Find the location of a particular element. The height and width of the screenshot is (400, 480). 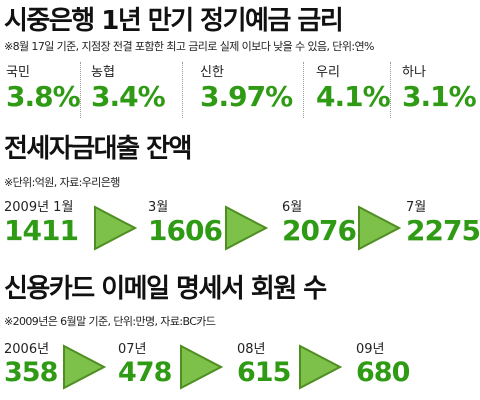

rate-value: 3.97% is located at coordinates (246, 96).